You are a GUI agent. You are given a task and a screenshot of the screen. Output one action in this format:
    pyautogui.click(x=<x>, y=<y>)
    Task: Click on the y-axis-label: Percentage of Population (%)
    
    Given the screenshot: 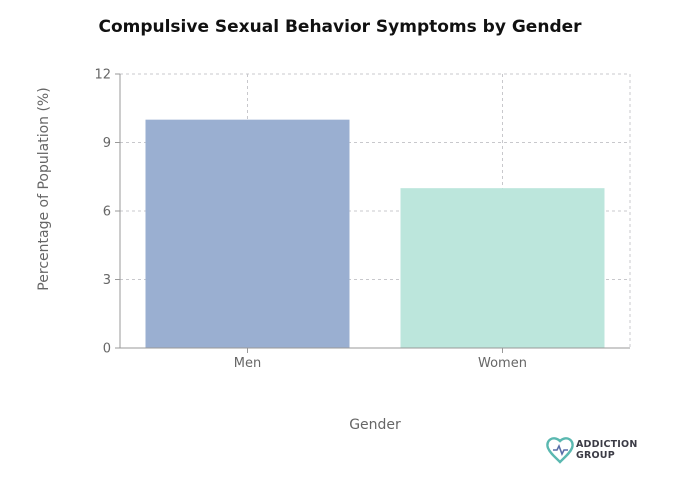 What is the action you would take?
    pyautogui.click(x=44, y=188)
    